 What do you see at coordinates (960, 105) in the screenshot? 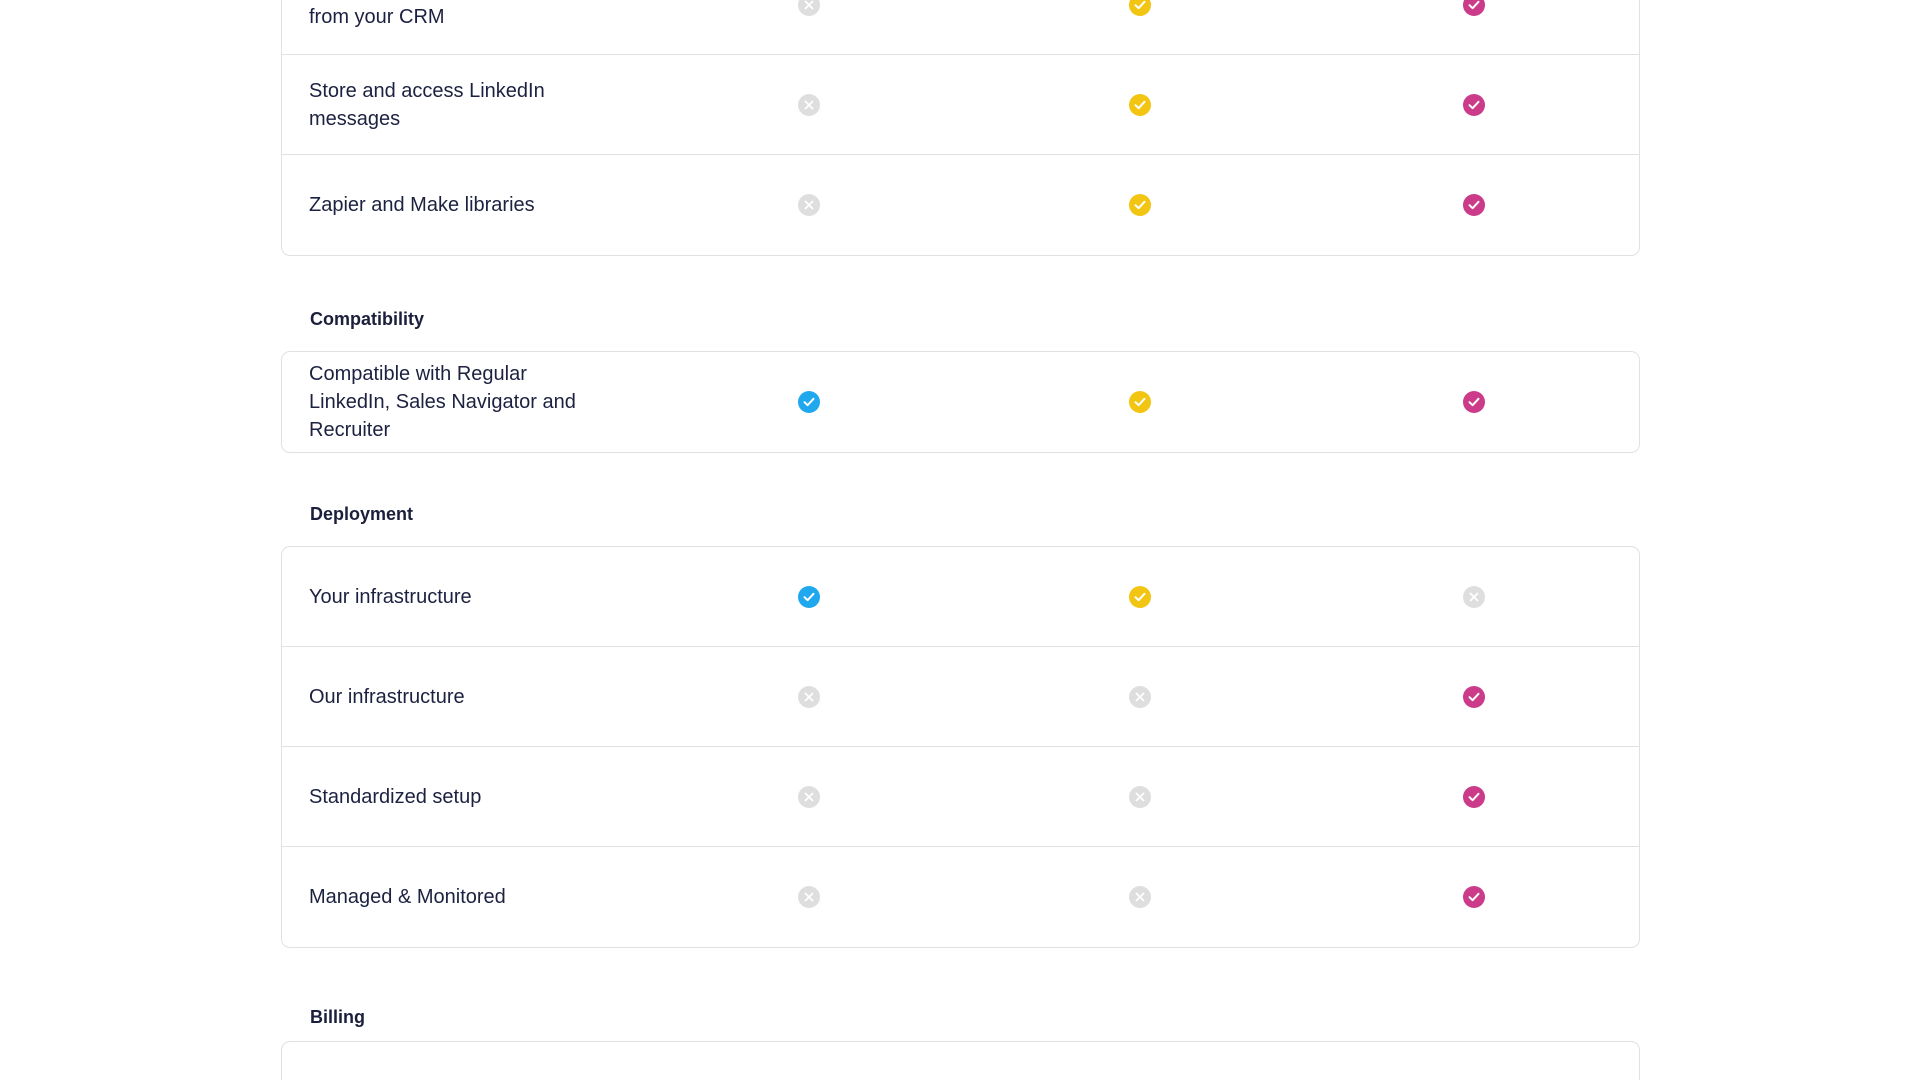
I see `feature-row: Store and access LinkedIn messages` at bounding box center [960, 105].